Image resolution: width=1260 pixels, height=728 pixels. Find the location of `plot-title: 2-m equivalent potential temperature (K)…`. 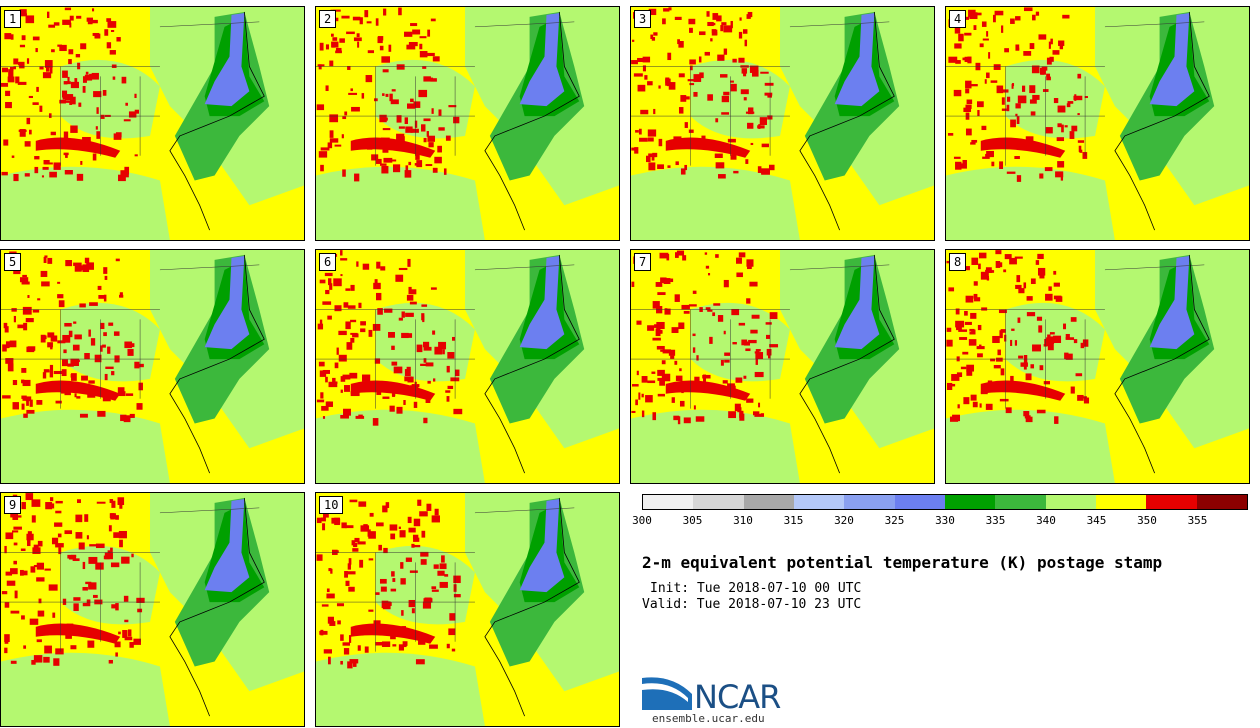

plot-title: 2-m equivalent potential temperature (K)… is located at coordinates (902, 562).